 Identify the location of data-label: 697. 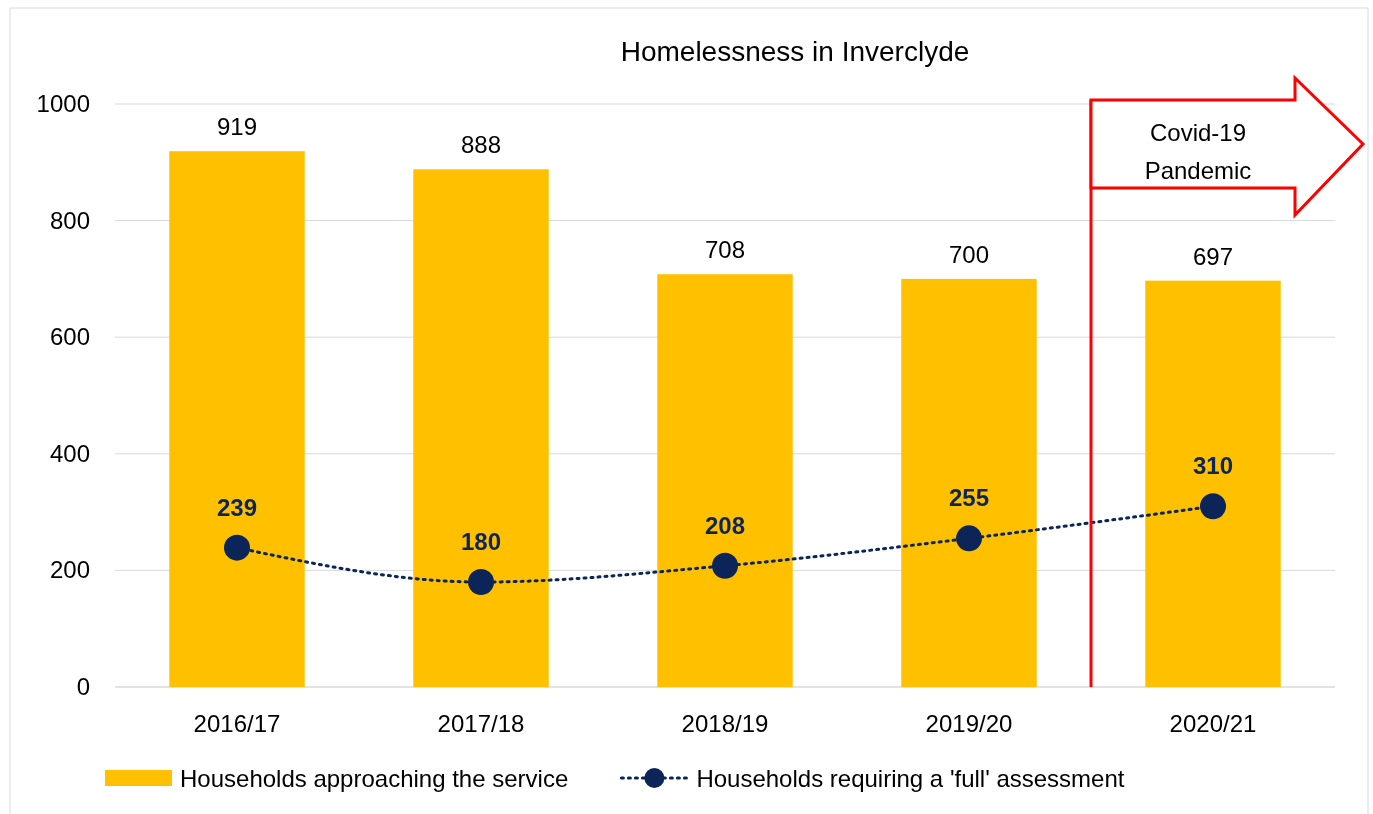
(1213, 256).